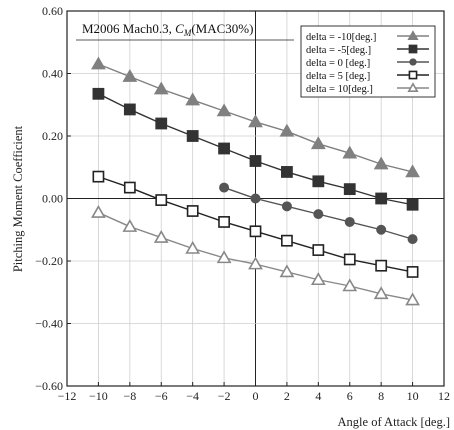 This screenshot has width=454, height=430. Describe the element at coordinates (192, 396) in the screenshot. I see `x-tick-label: −4` at that location.